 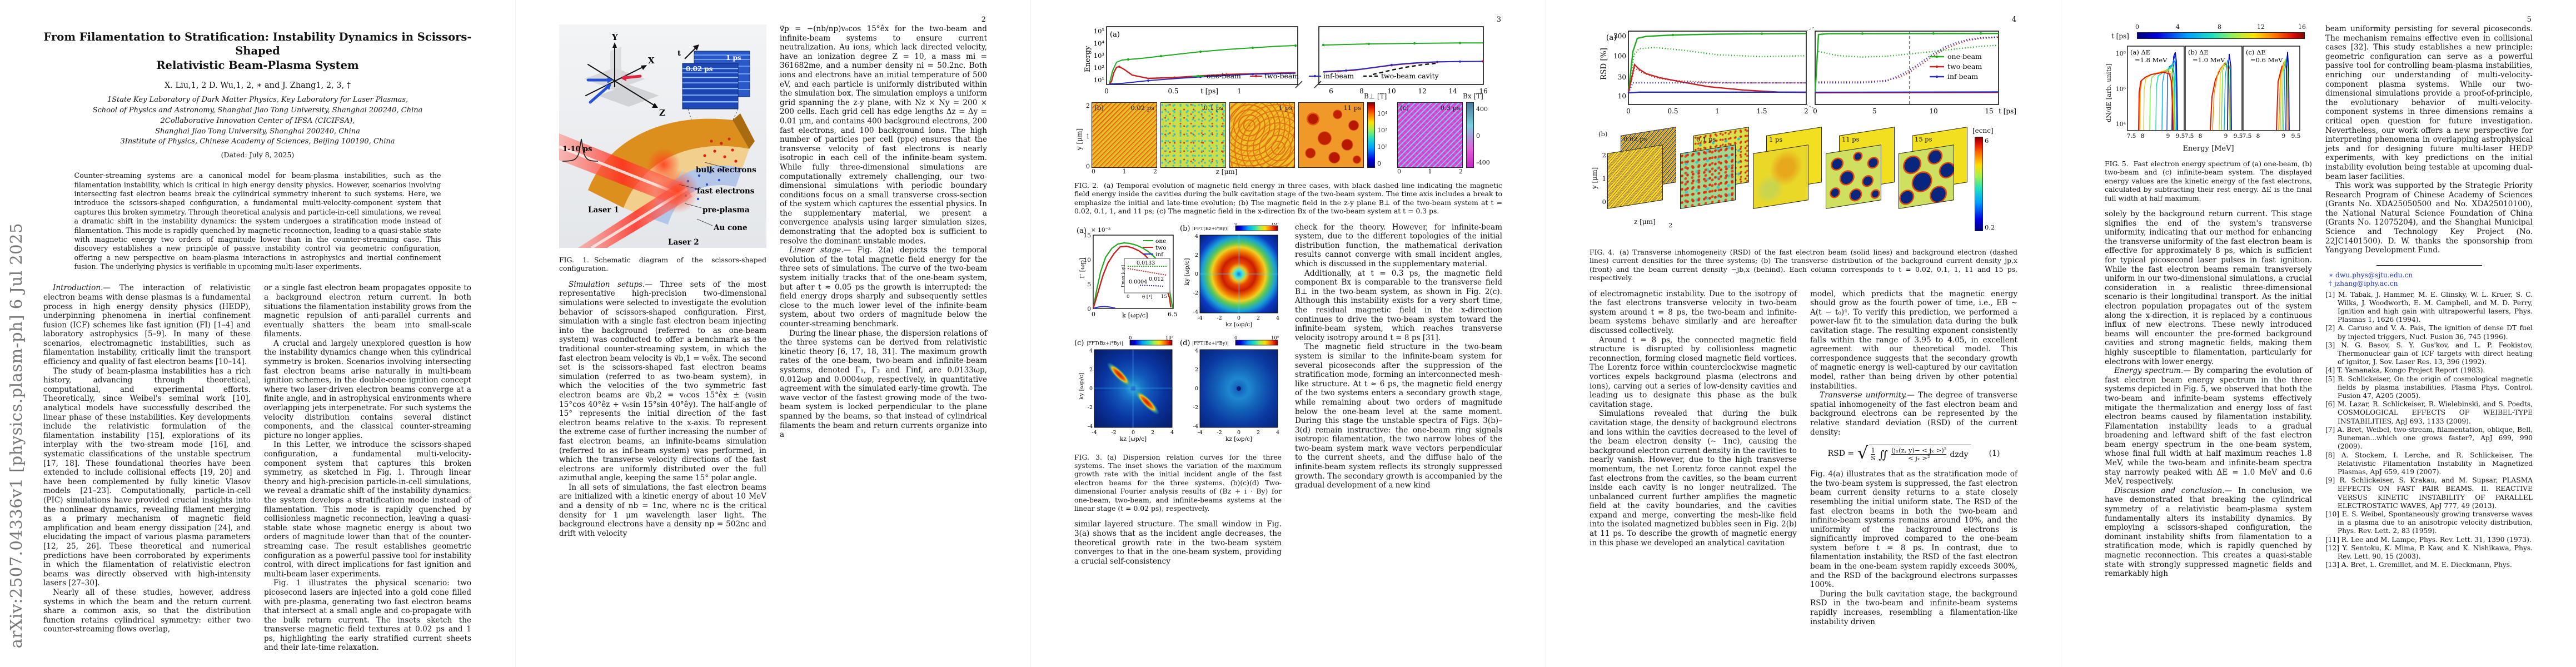 What do you see at coordinates (1090, 427) in the screenshot?
I see `text-element: -4` at bounding box center [1090, 427].